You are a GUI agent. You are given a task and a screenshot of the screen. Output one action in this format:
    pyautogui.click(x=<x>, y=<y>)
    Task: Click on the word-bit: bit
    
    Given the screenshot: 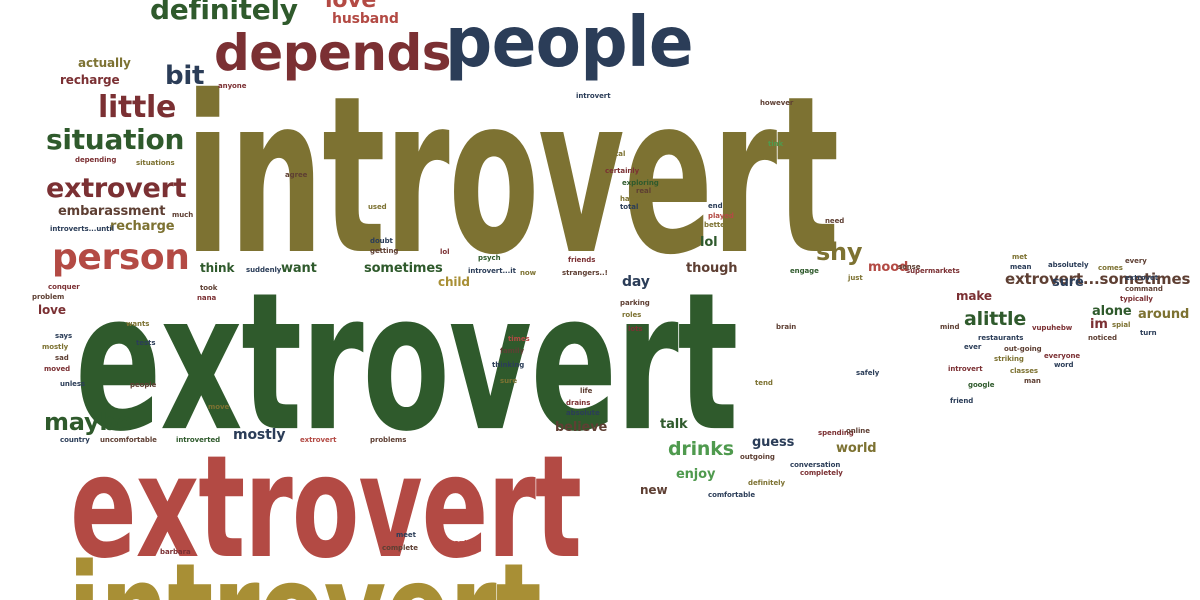 What is the action you would take?
    pyautogui.click(x=185, y=76)
    